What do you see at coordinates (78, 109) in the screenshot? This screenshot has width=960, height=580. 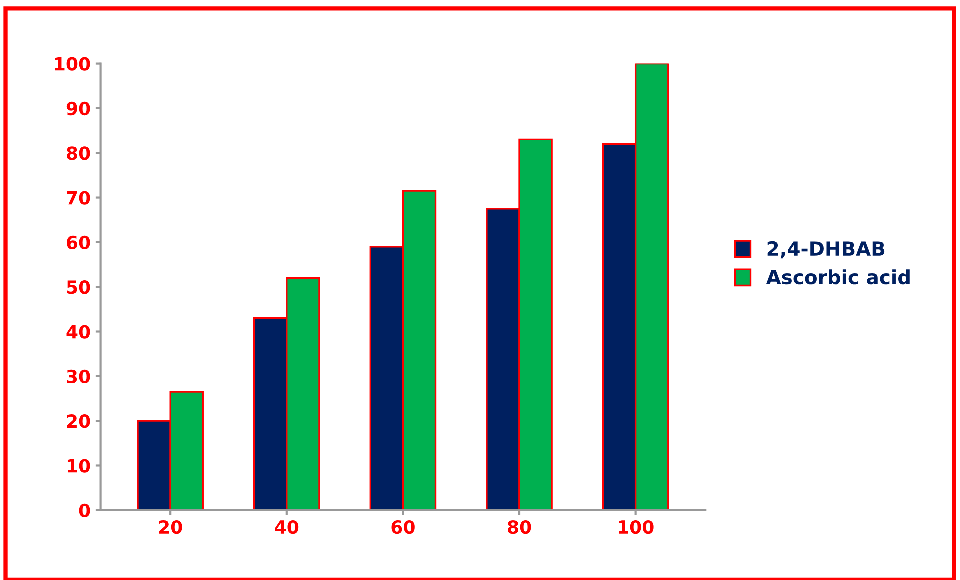 I see `y-tick-label: 90` at bounding box center [78, 109].